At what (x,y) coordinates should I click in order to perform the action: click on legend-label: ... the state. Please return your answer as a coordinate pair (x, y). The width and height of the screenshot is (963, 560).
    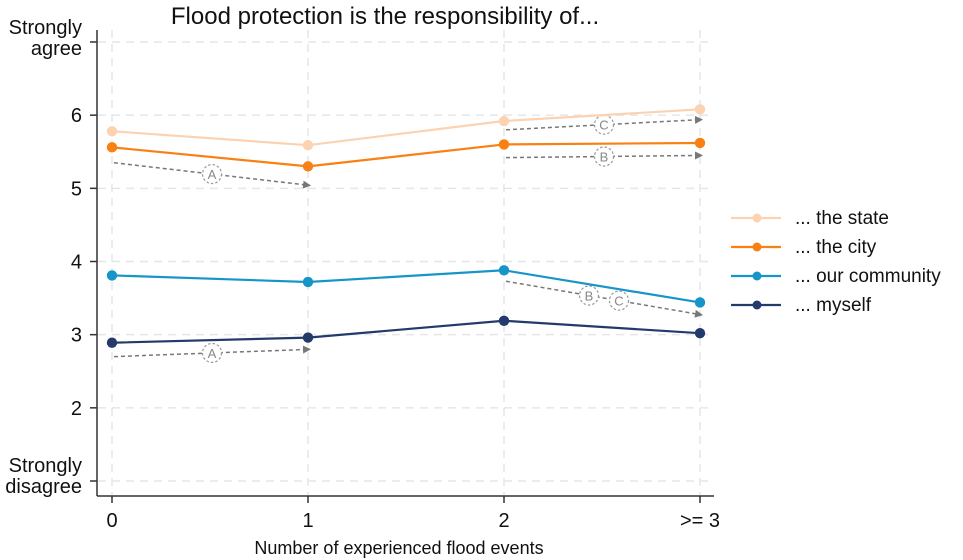
    Looking at the image, I should click on (842, 218).